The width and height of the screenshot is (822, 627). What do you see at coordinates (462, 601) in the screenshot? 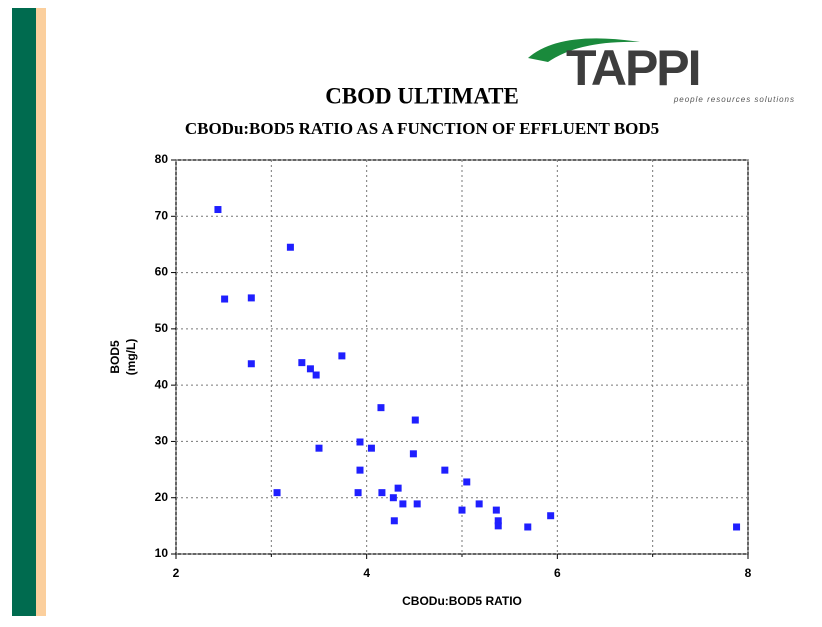
I see `x-axis-label: CBODu:BOD5 RATIO` at bounding box center [462, 601].